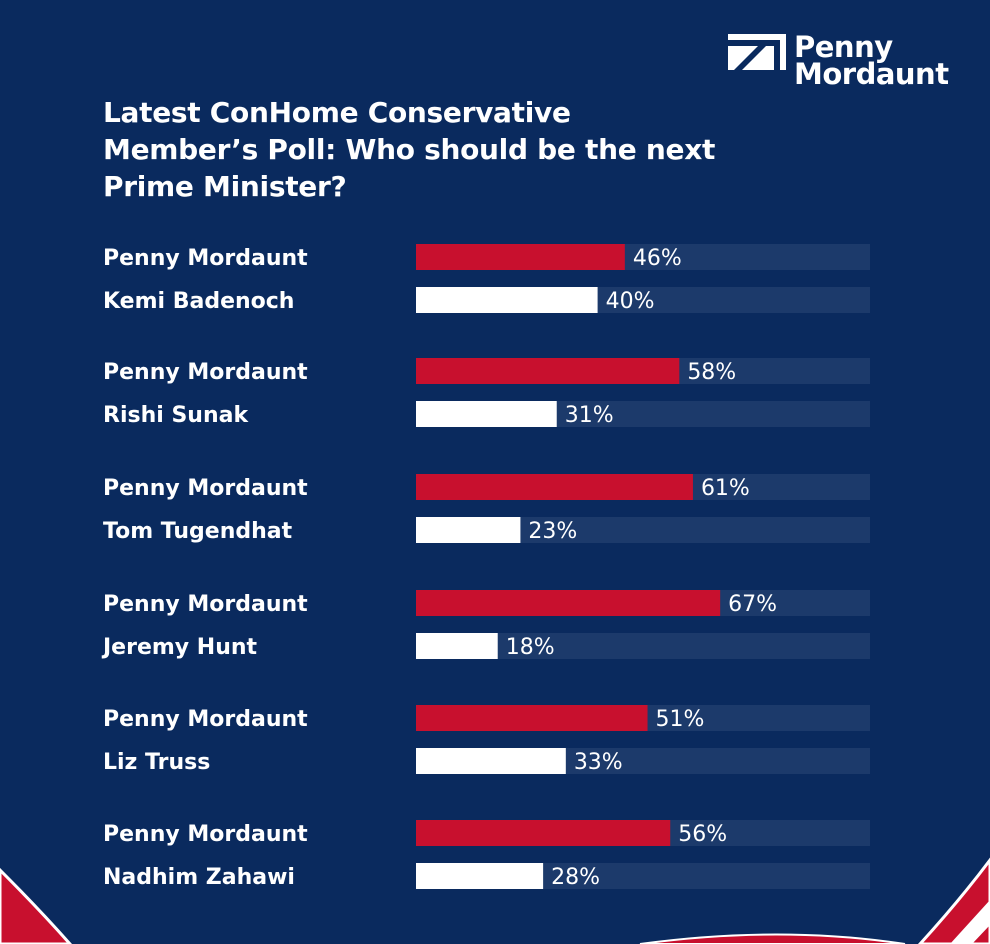 This screenshot has height=944, width=990. What do you see at coordinates (757, 52) in the screenshot?
I see `logo-flag-icon` at bounding box center [757, 52].